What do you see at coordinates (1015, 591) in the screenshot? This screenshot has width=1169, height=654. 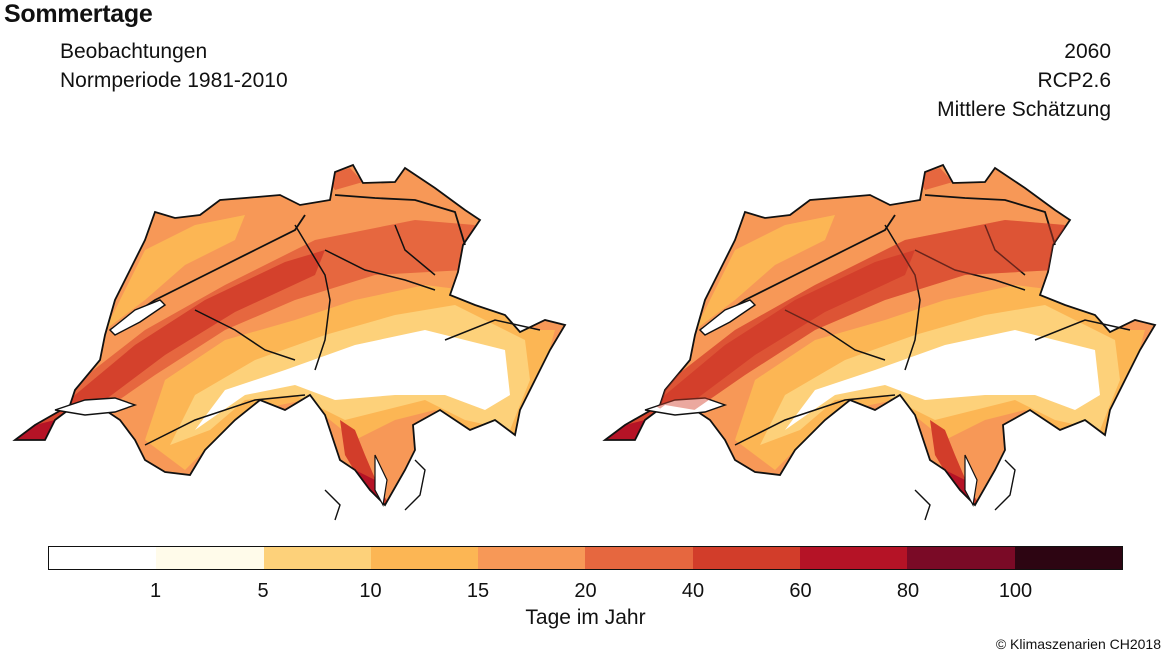 I see `legend-tick-label: 100` at bounding box center [1015, 591].